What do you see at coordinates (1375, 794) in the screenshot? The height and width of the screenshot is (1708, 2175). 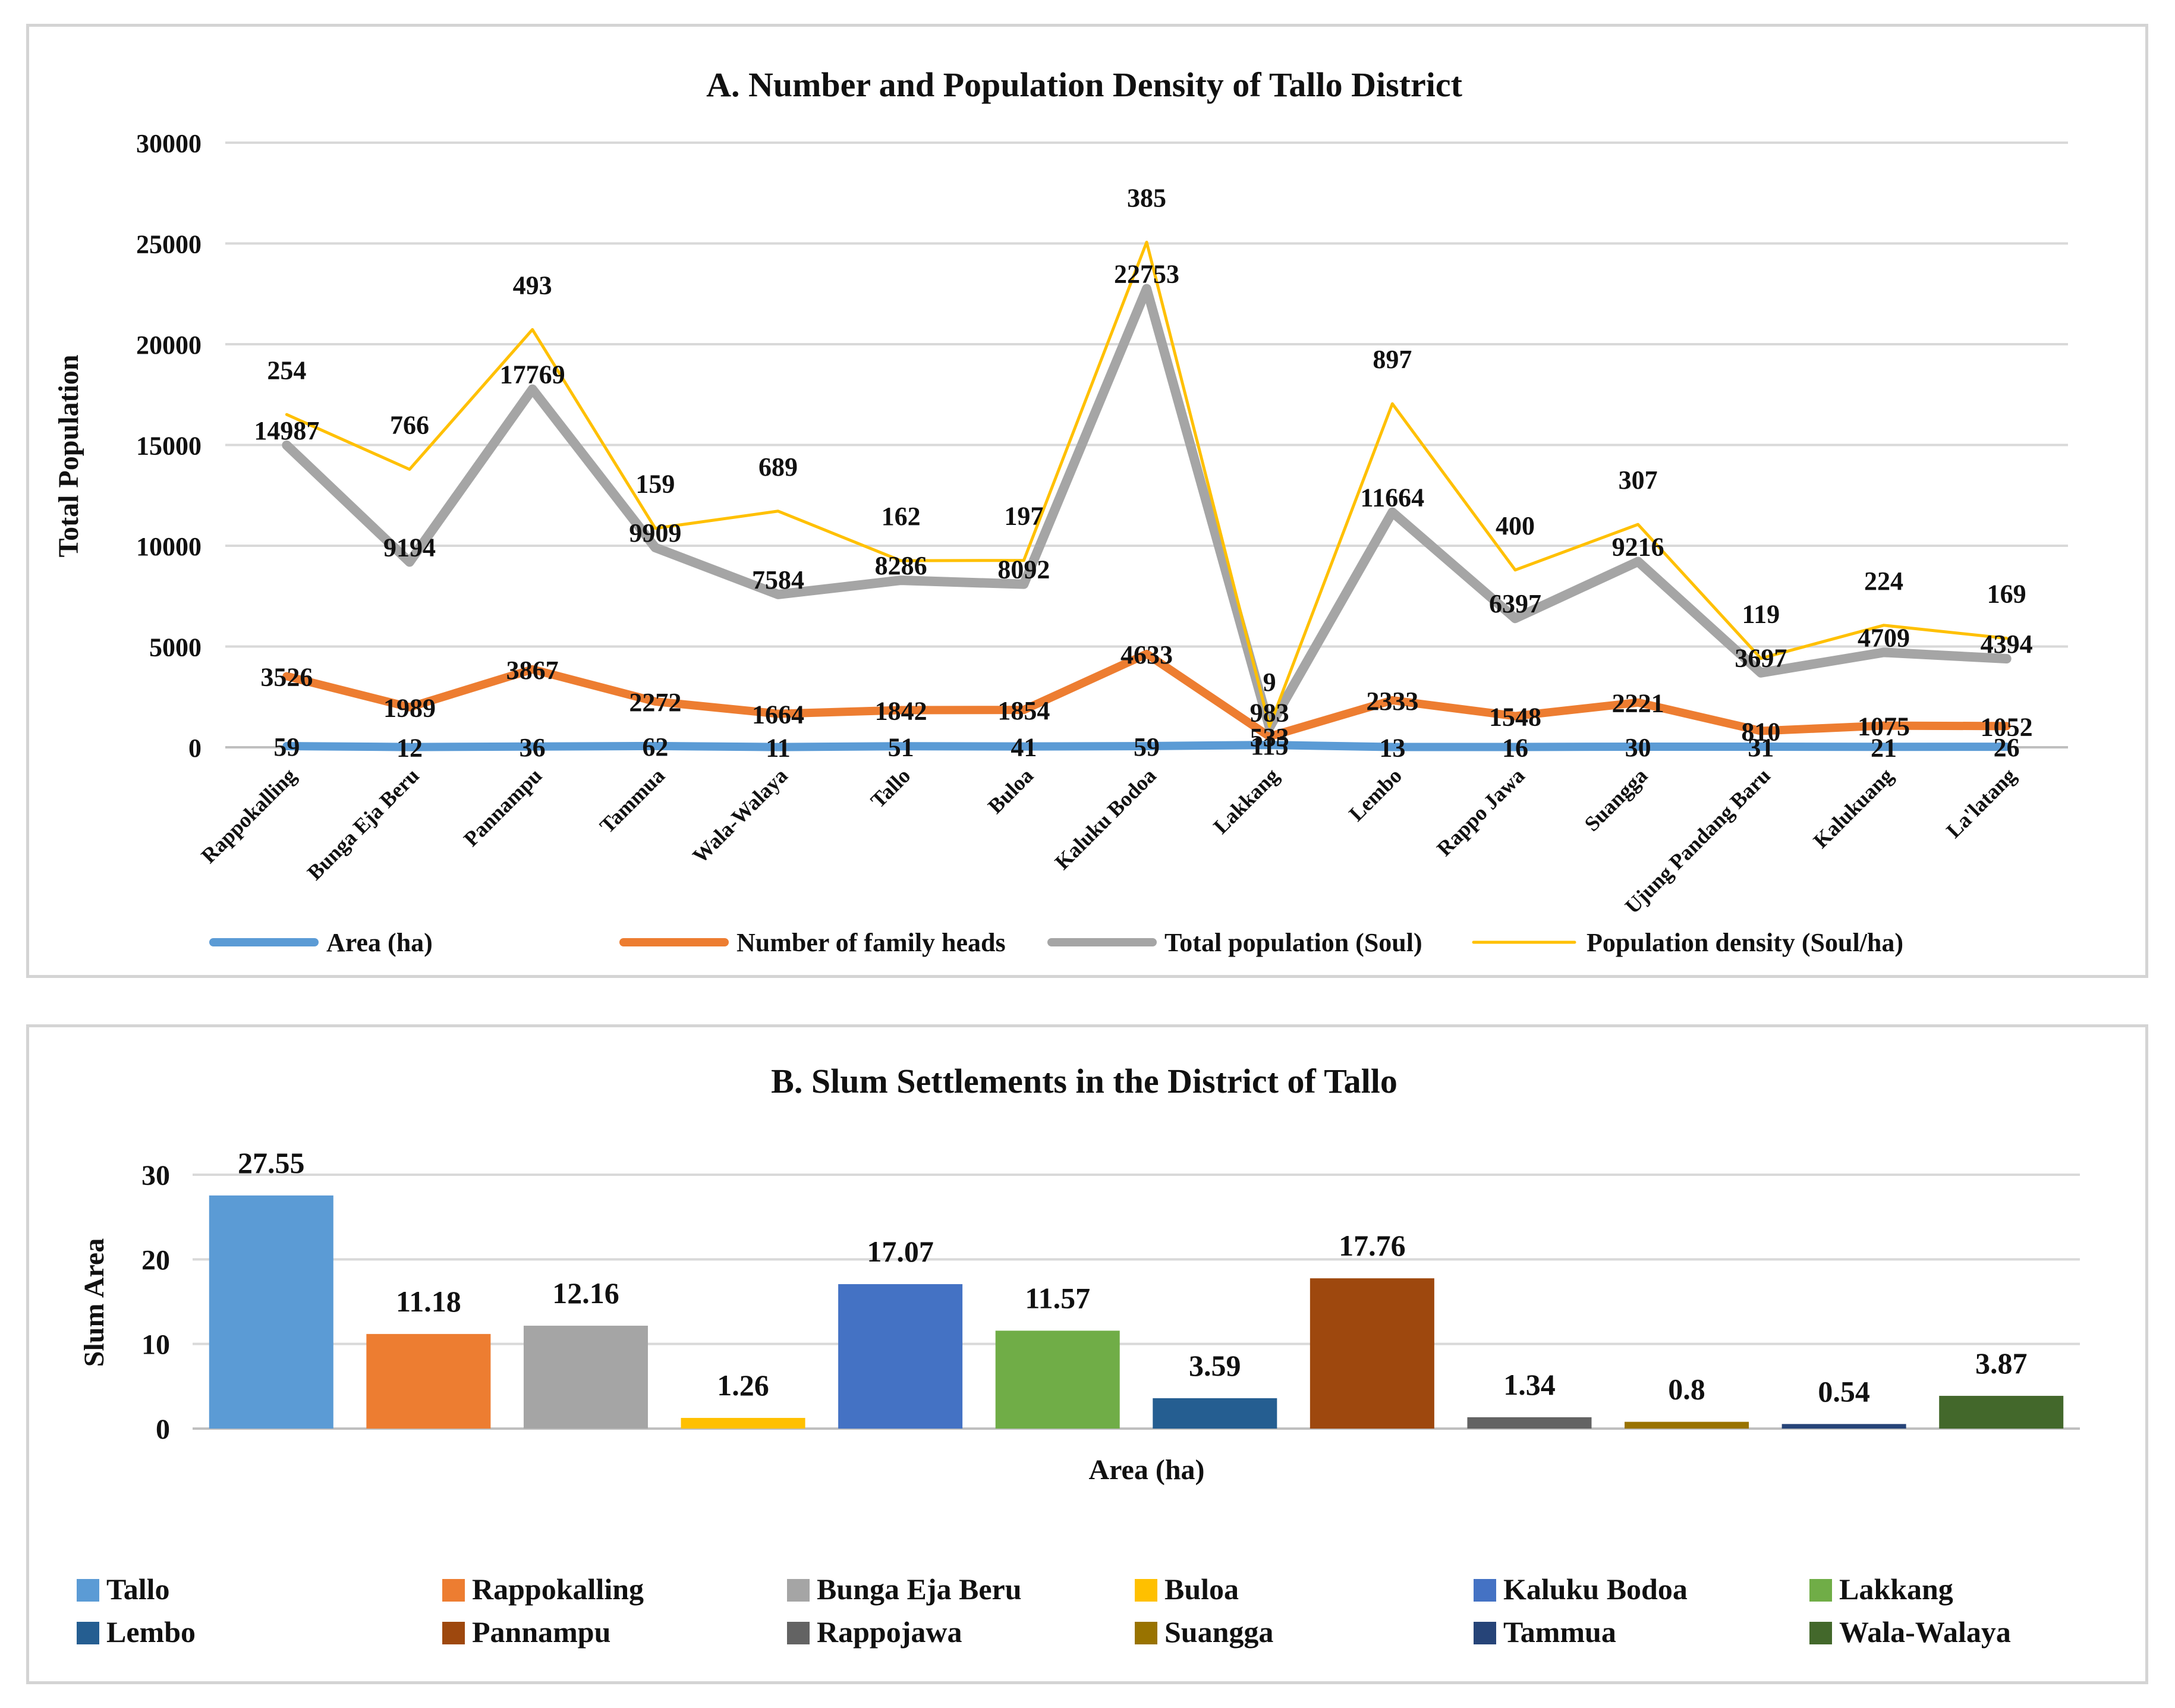 I see `x-tick-label: Lembo` at bounding box center [1375, 794].